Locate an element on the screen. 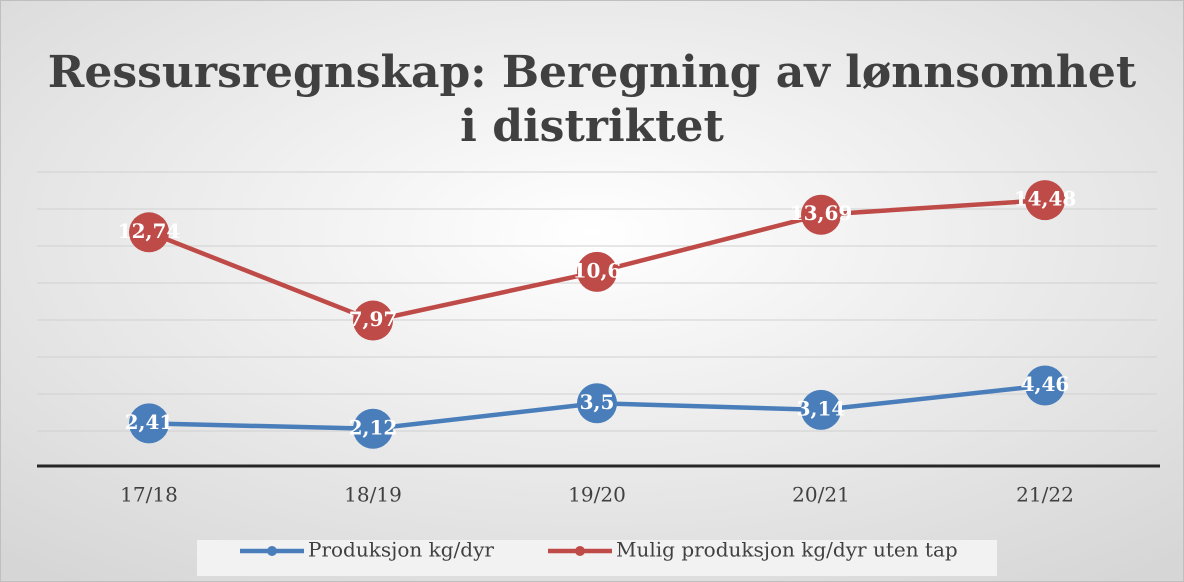 The height and width of the screenshot is (582, 1184). data-label: 2,41 is located at coordinates (149, 422).